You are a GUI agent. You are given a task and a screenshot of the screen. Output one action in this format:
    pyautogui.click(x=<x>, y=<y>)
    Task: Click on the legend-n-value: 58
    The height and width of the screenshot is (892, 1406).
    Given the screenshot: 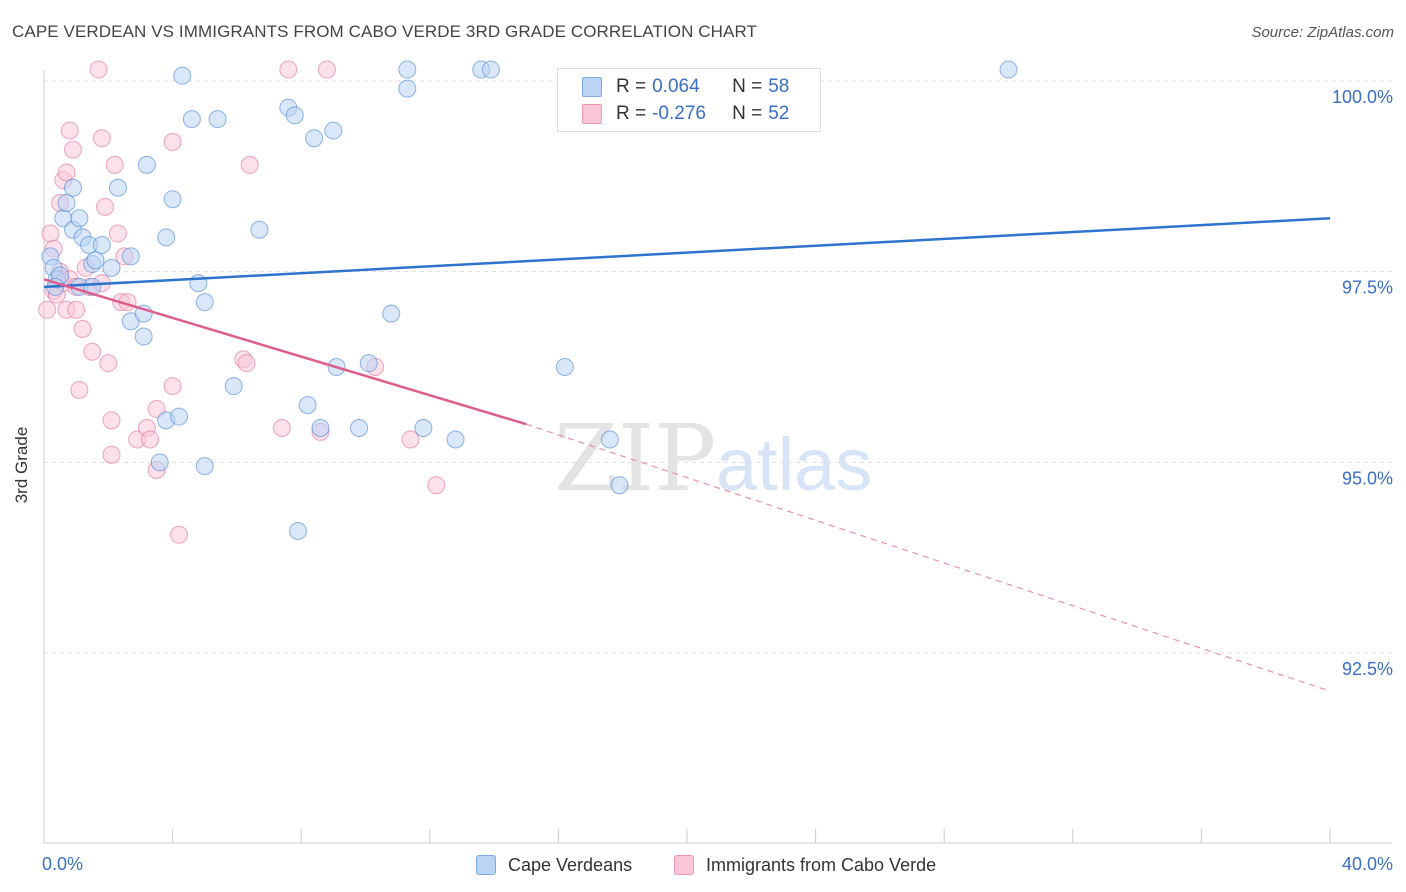 What is the action you would take?
    pyautogui.click(x=779, y=86)
    